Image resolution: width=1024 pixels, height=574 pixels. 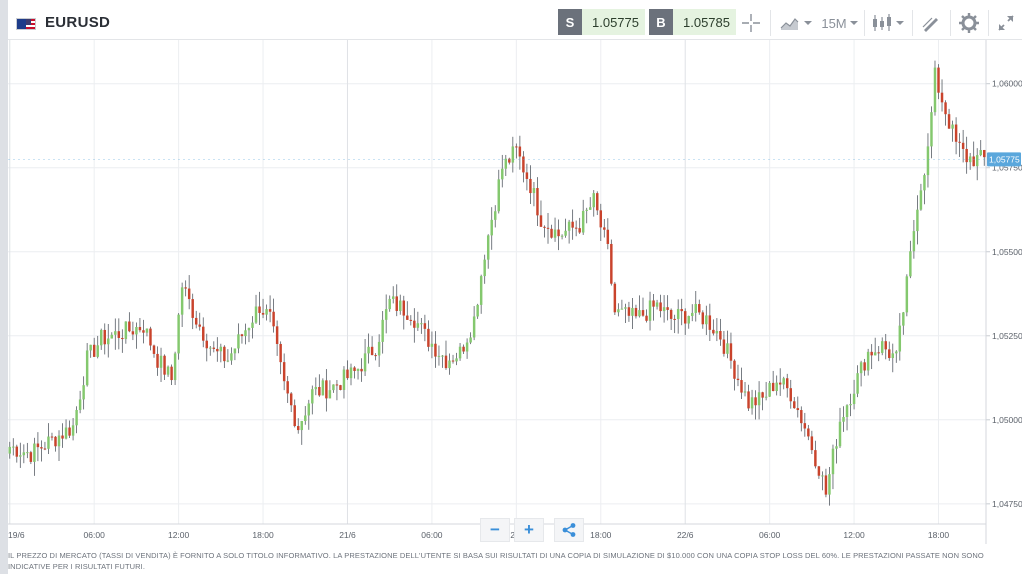 I want to click on sell-button: S 1.05775, so click(x=601, y=22).